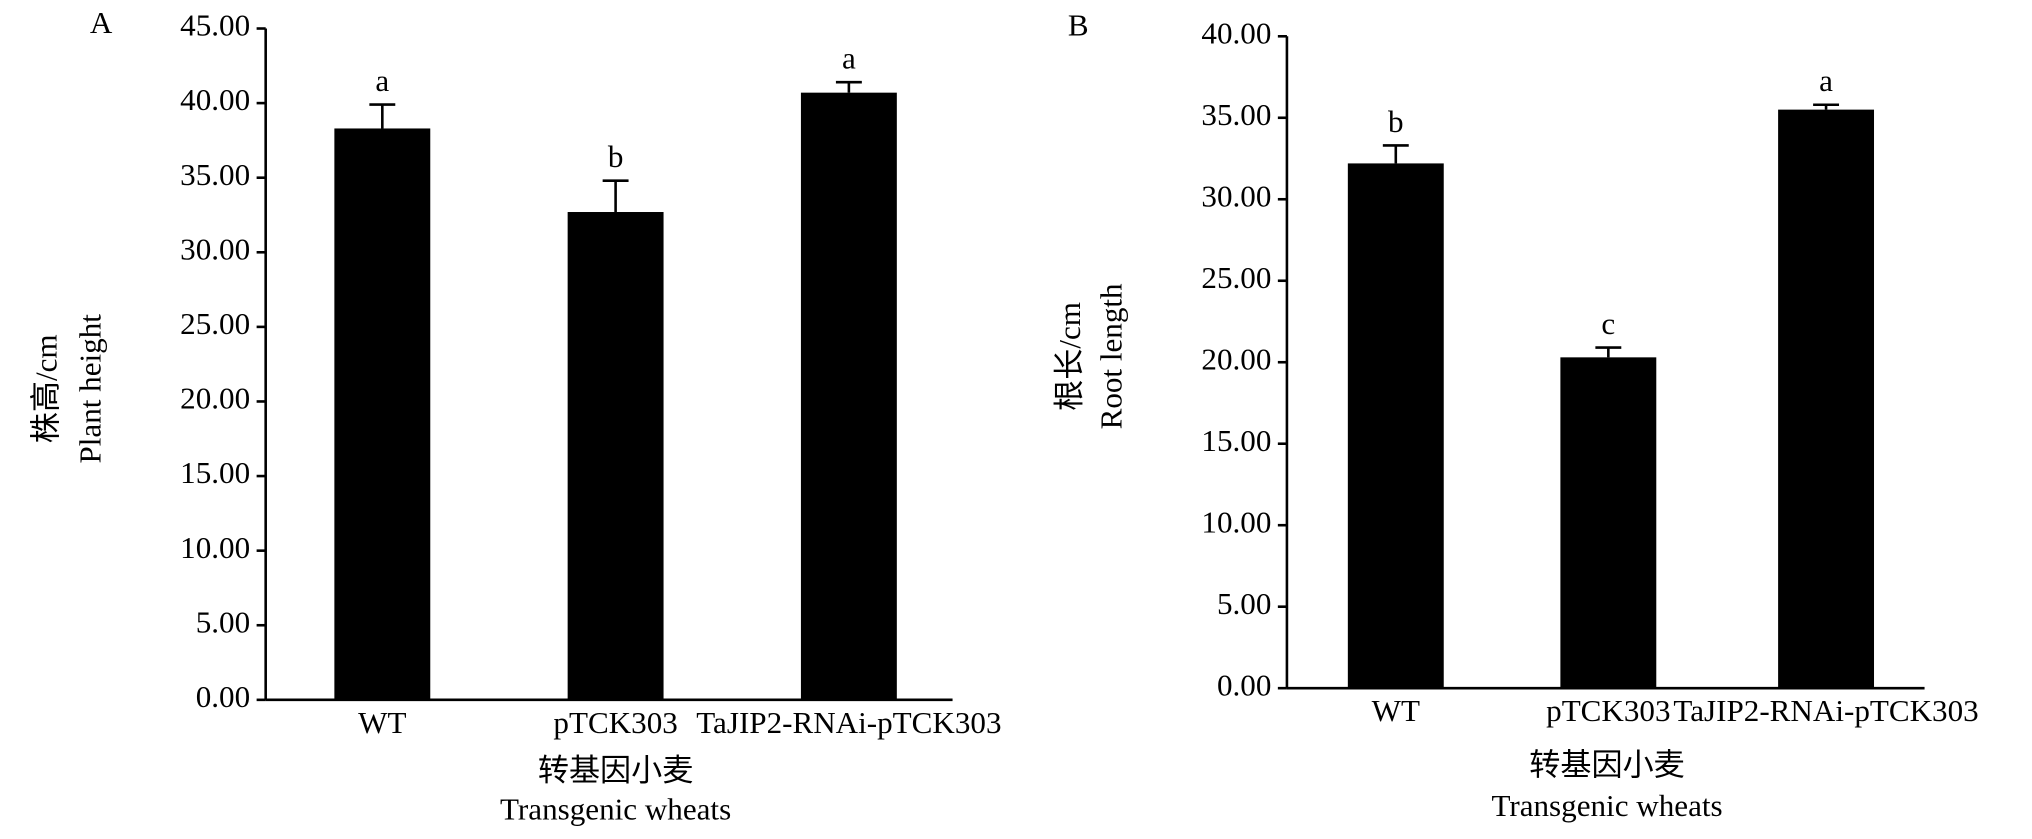 The width and height of the screenshot is (2032, 839). What do you see at coordinates (1069, 356) in the screenshot?
I see `y-axis-label: 根长/cm` at bounding box center [1069, 356].